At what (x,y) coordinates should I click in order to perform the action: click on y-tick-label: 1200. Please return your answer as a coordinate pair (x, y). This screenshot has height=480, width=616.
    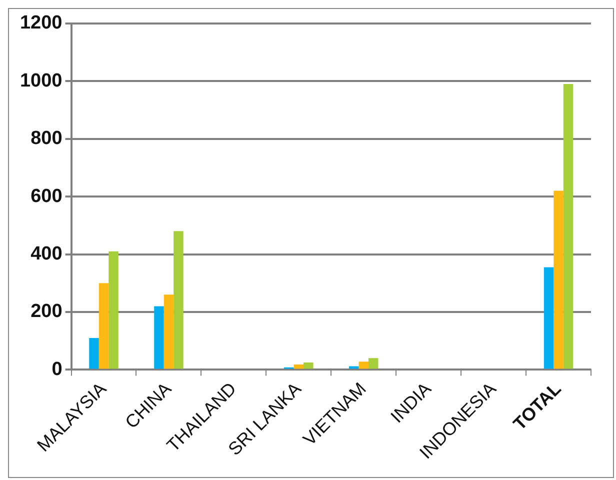
    Looking at the image, I should click on (41, 23).